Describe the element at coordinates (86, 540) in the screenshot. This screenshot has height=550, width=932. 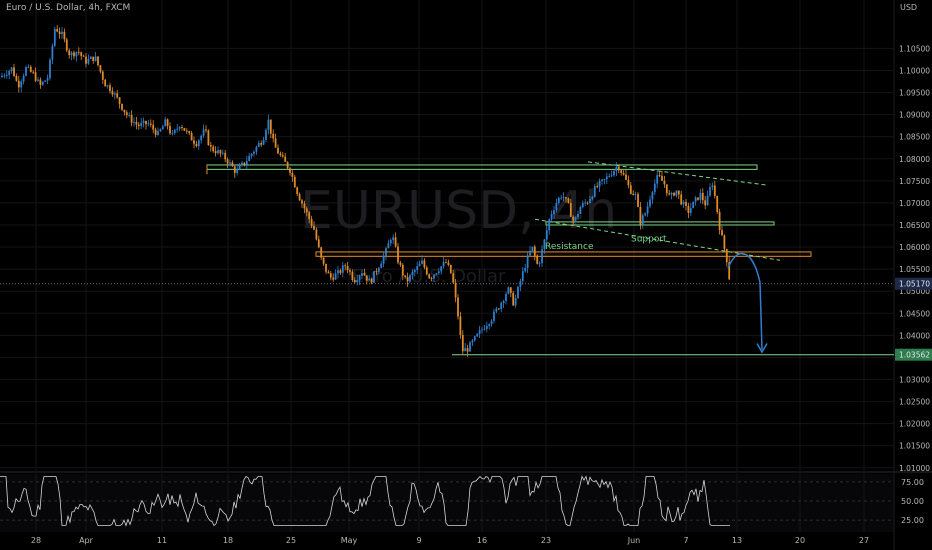
I see `x-tick-label: Apr` at that location.